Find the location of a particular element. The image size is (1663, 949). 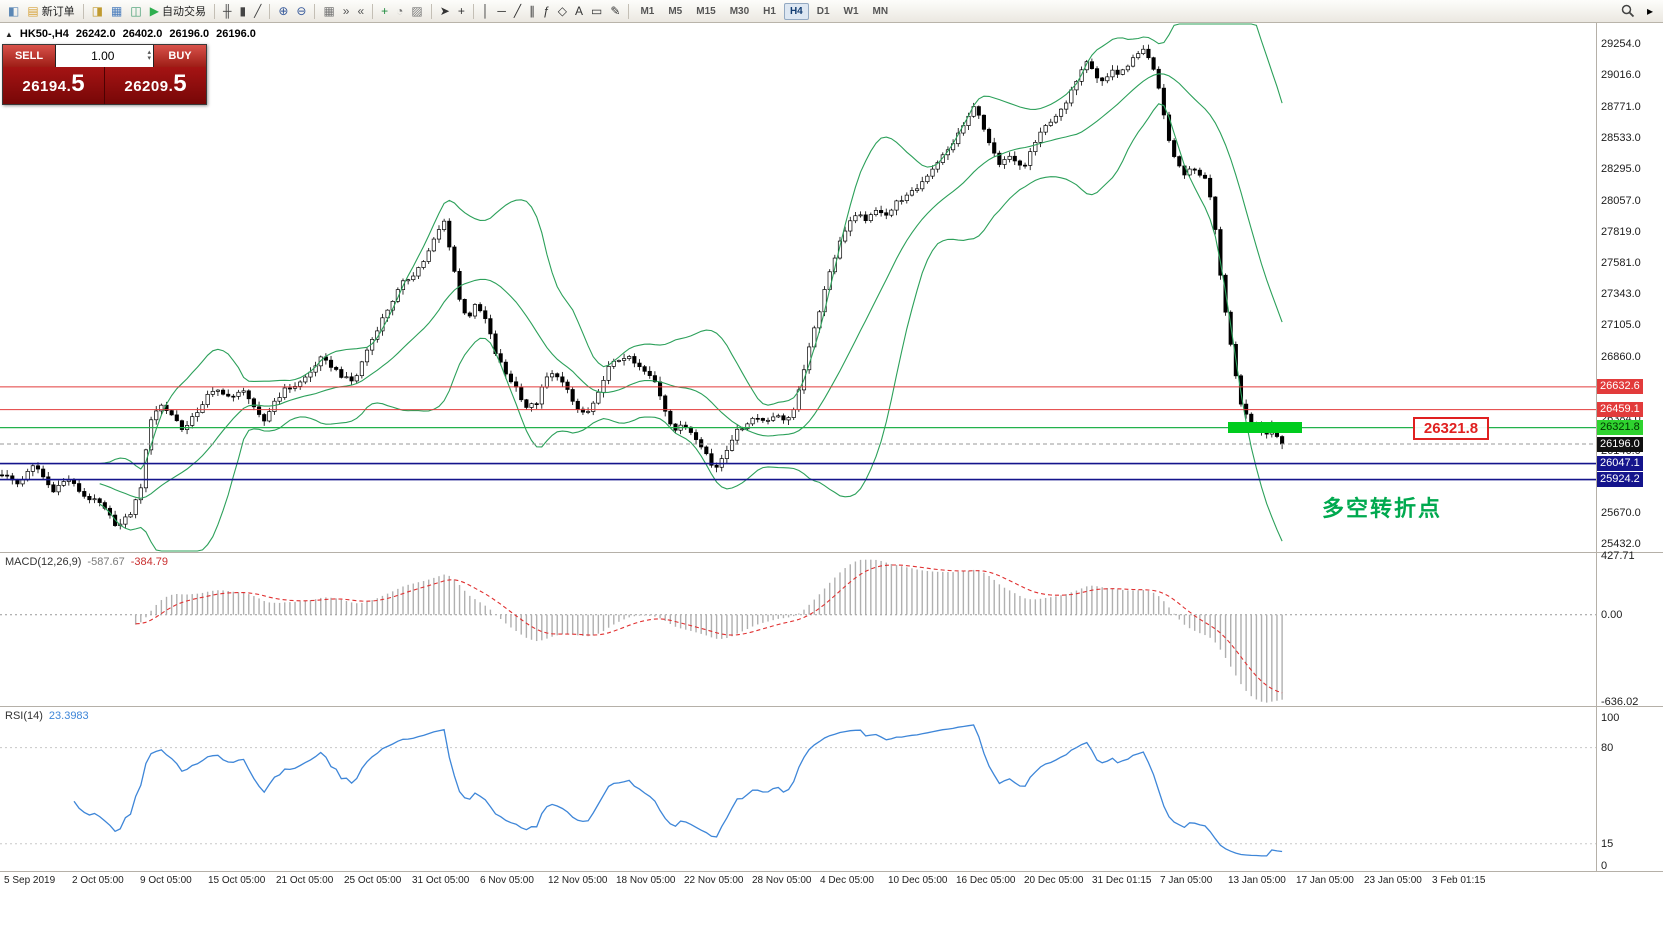

cursor-button: ➤ is located at coordinates (445, 11).